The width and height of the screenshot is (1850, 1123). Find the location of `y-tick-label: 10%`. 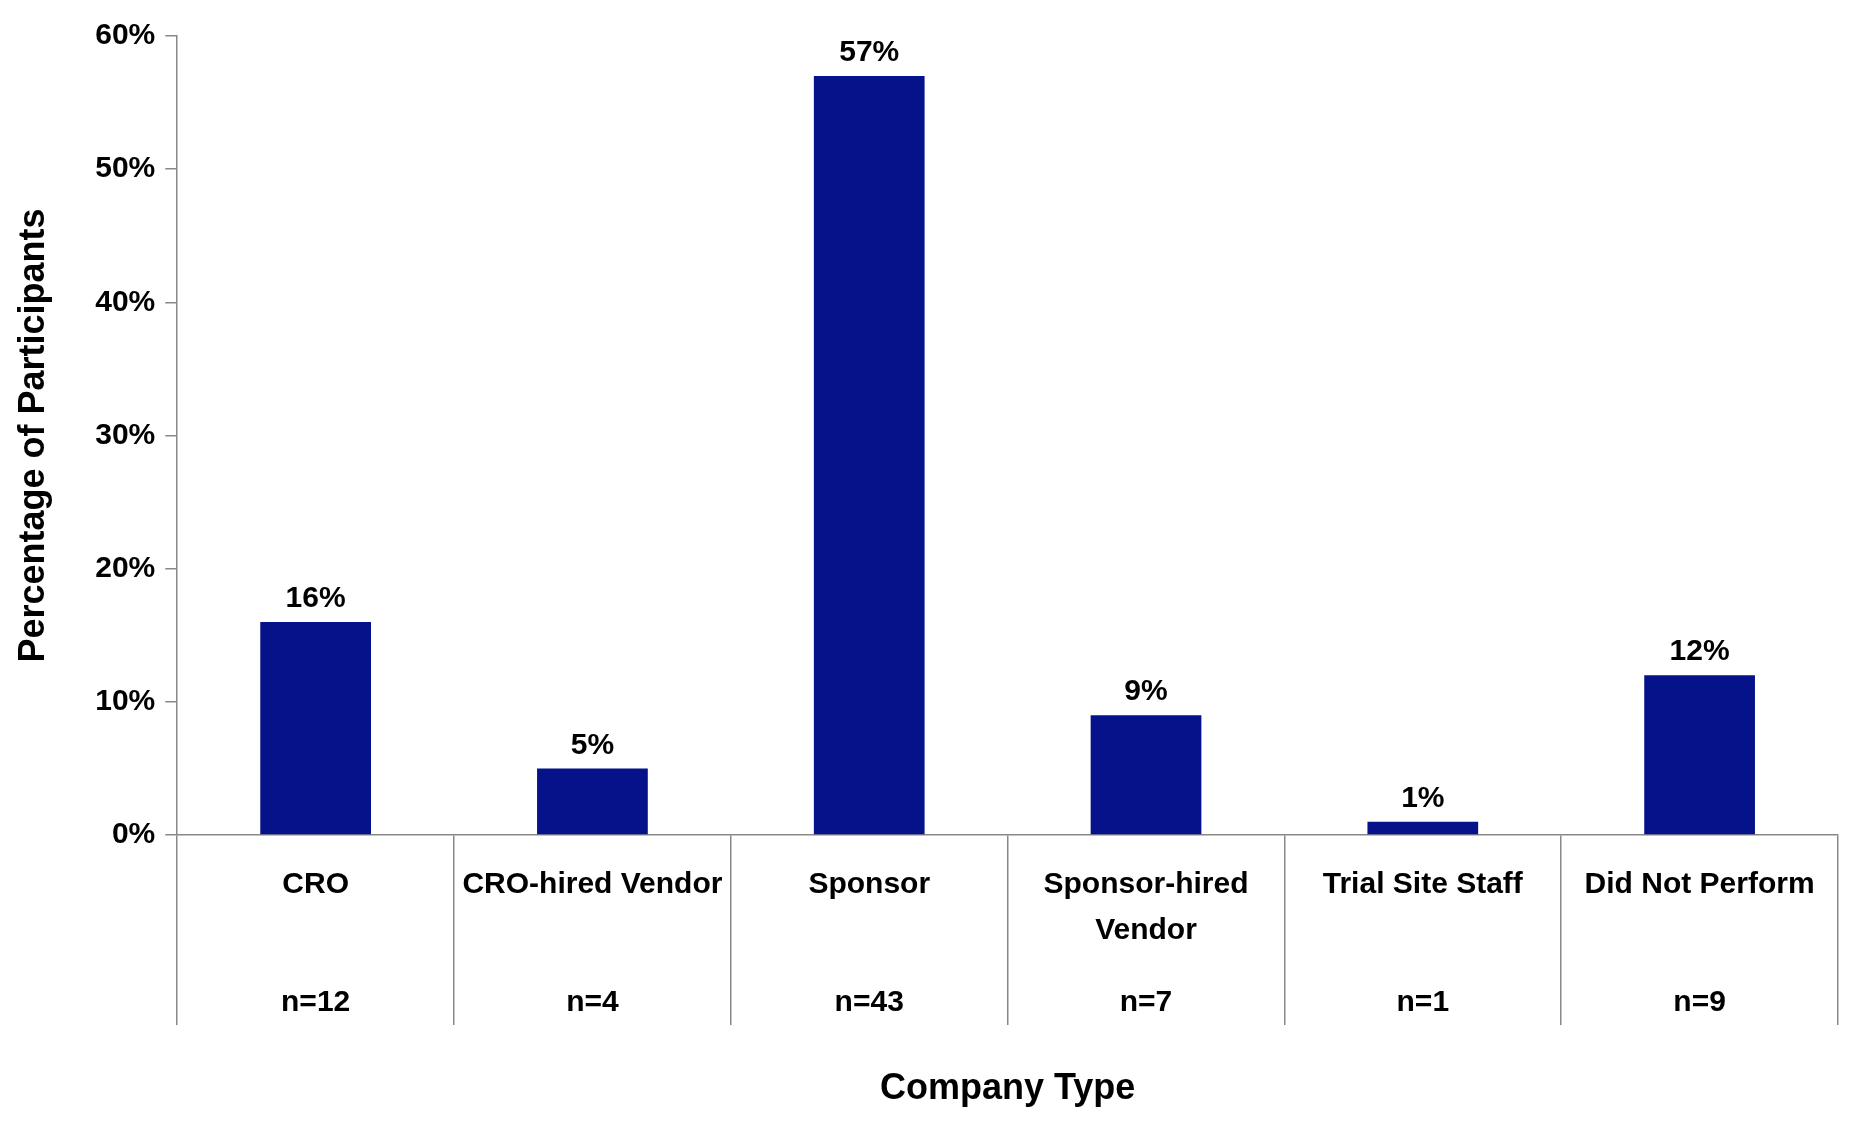

y-tick-label: 10% is located at coordinates (125, 700).